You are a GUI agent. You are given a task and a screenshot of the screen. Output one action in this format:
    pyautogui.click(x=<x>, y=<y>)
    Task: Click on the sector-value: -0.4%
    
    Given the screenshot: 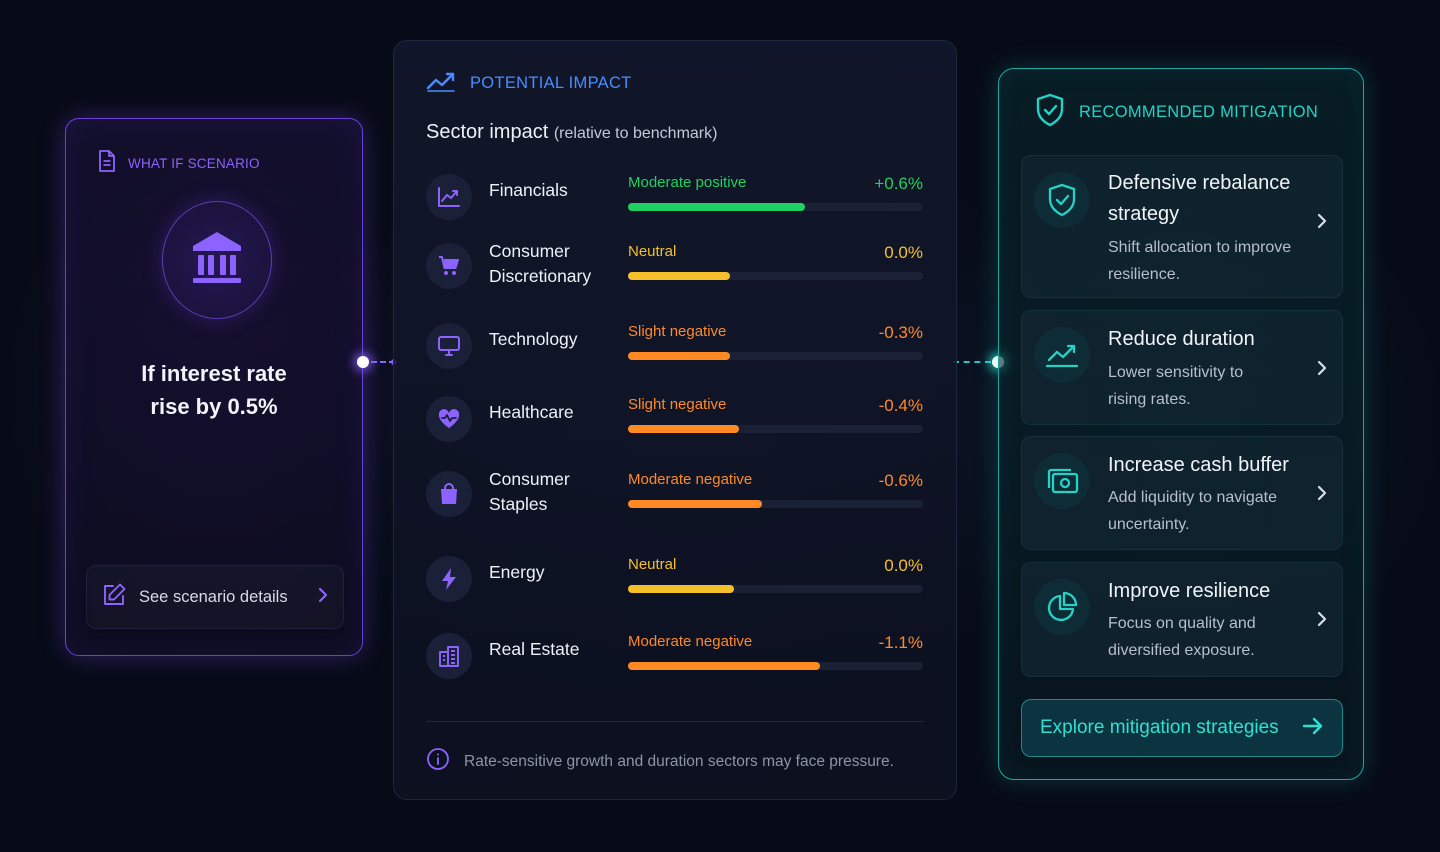 What is the action you would take?
    pyautogui.click(x=900, y=405)
    